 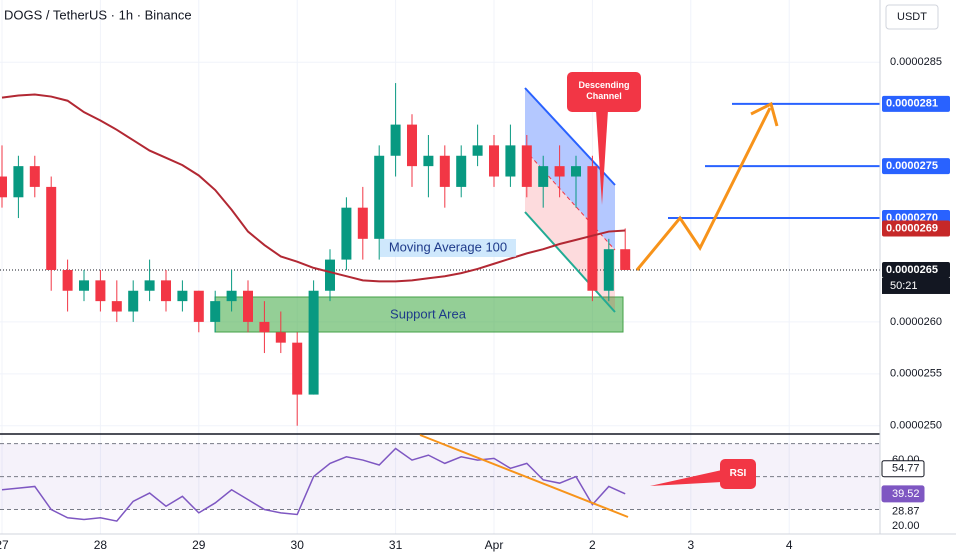 I want to click on currency: USDT, so click(x=912, y=17).